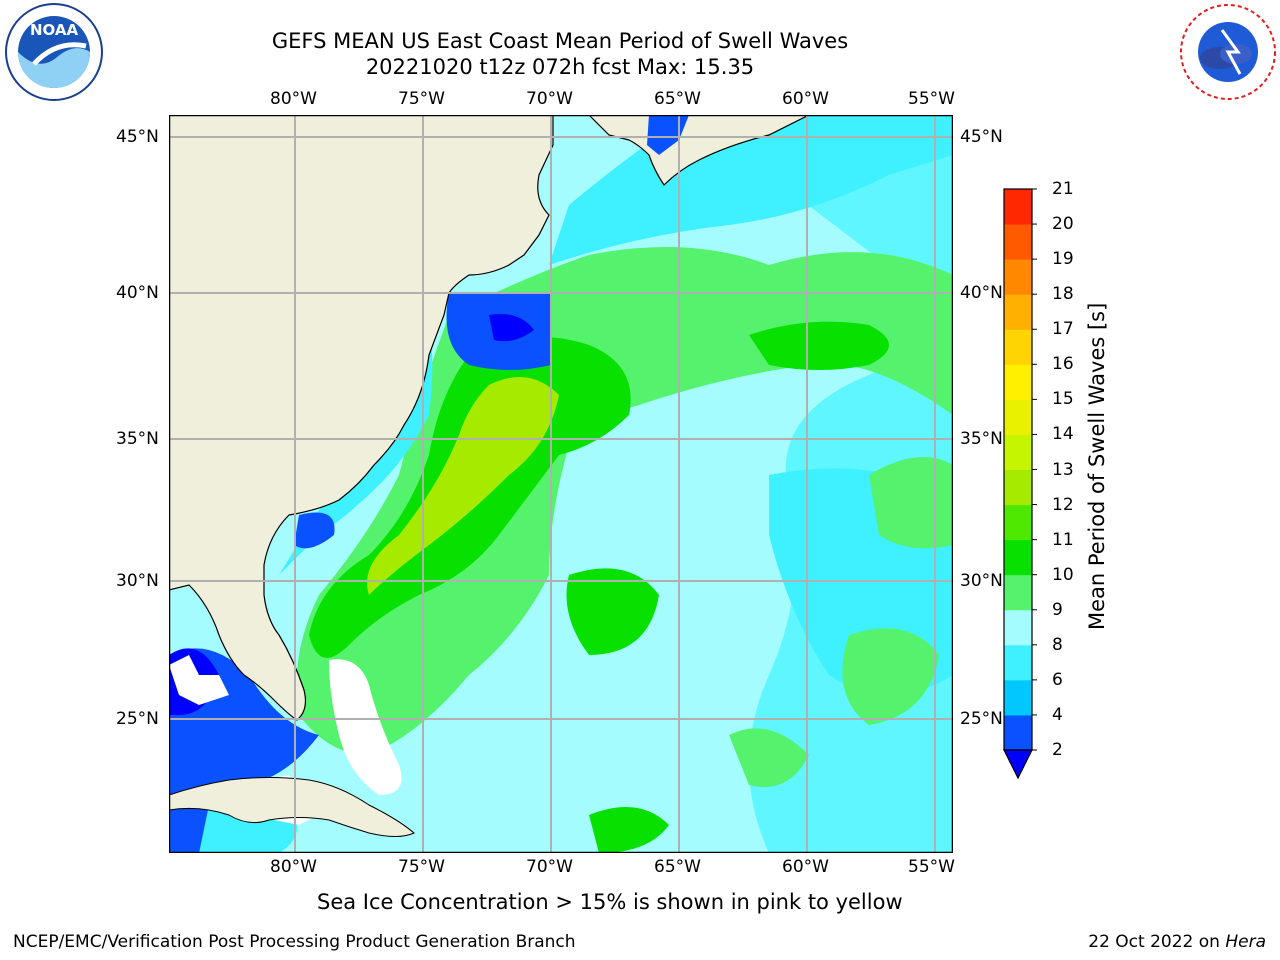  What do you see at coordinates (137, 293) in the screenshot?
I see `lat-label-left-40n: 40°N` at bounding box center [137, 293].